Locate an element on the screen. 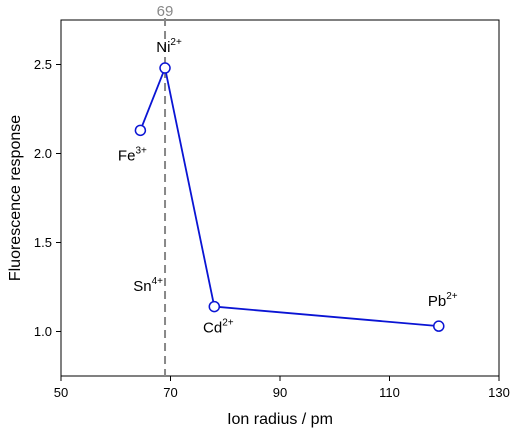 The height and width of the screenshot is (433, 515). reference-line-label: 69 is located at coordinates (165, 11).